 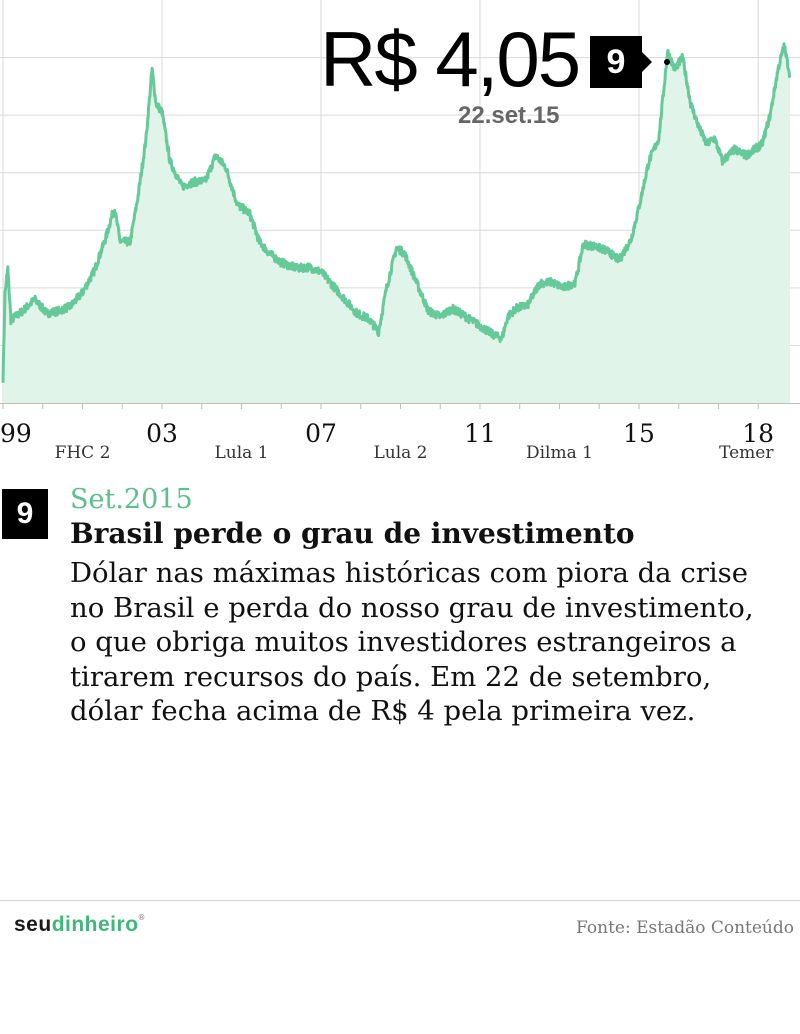 I want to click on callout-marker: 9, so click(x=621, y=62).